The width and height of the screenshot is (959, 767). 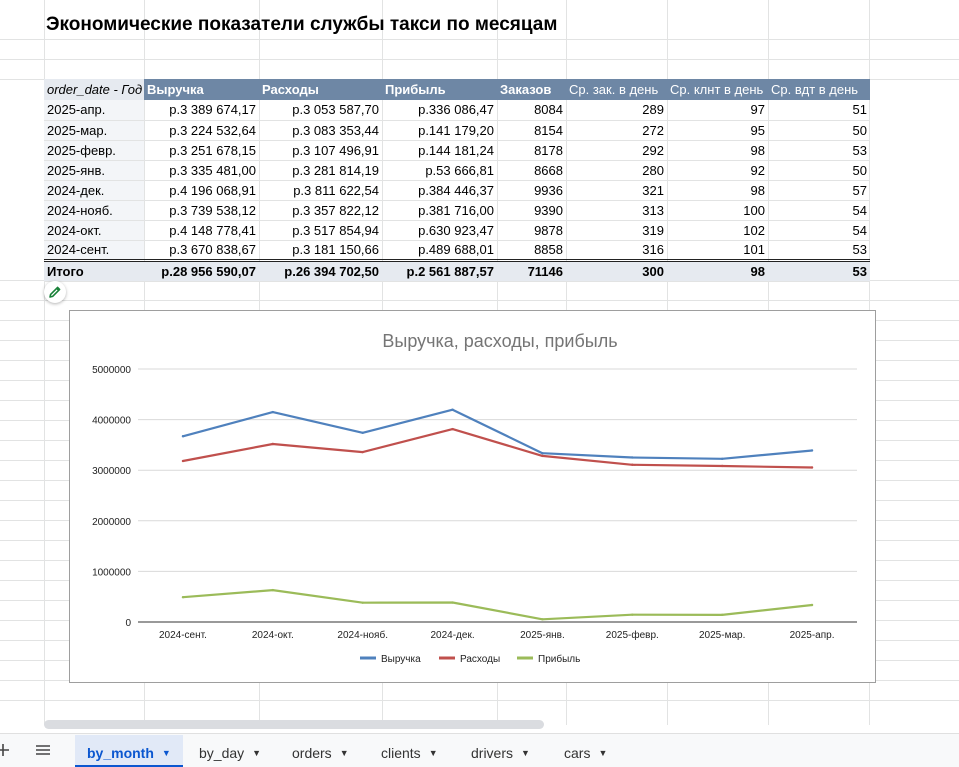 What do you see at coordinates (129, 751) in the screenshot?
I see `tab-by-month: by_month ▼` at bounding box center [129, 751].